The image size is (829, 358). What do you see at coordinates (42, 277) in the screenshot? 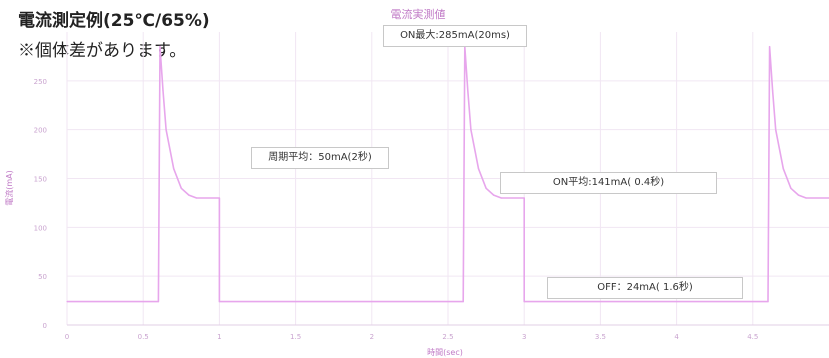
I see `y-tick-label: 50` at bounding box center [42, 277].